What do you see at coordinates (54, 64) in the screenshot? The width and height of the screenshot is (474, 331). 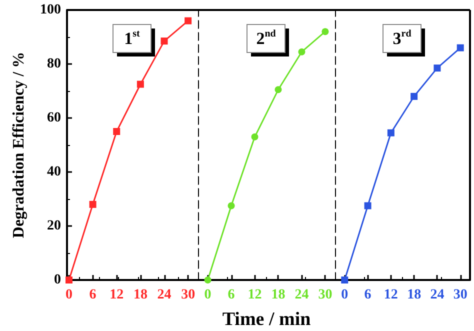 I see `y-tick-label: 80` at bounding box center [54, 64].